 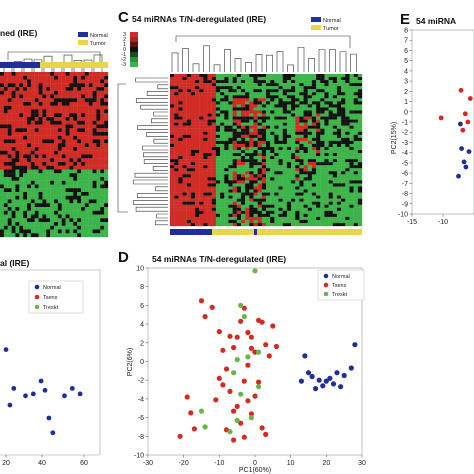 What do you see at coordinates (406, 71) in the screenshot?
I see `y-tick-label: 4` at bounding box center [406, 71].